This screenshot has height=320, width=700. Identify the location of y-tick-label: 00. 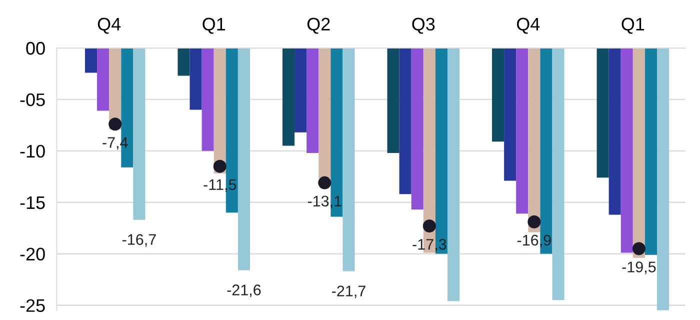
(35, 48).